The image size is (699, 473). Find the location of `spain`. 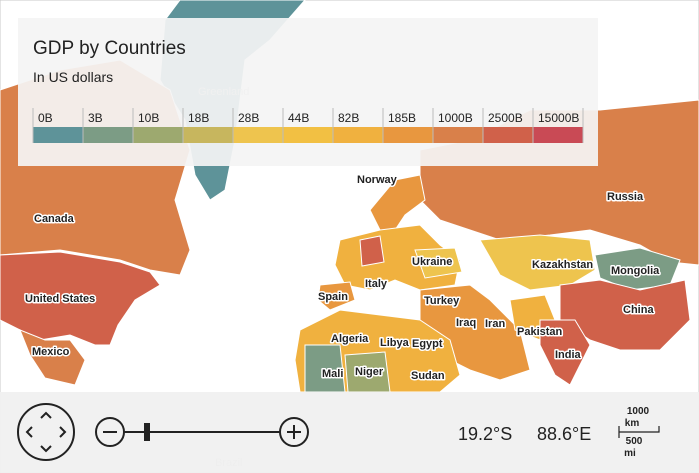

spain is located at coordinates (336, 296).